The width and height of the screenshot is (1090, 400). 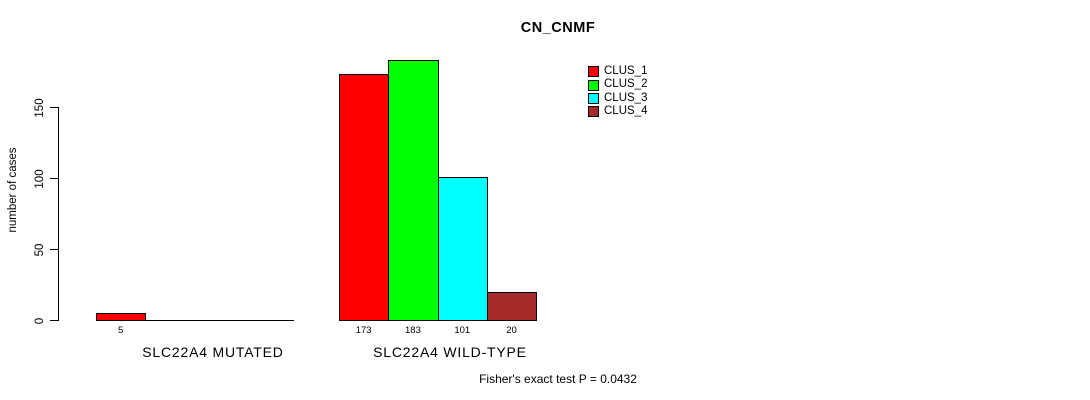 I want to click on x-group-label: SLC22A4 MUTATED, so click(x=213, y=352).